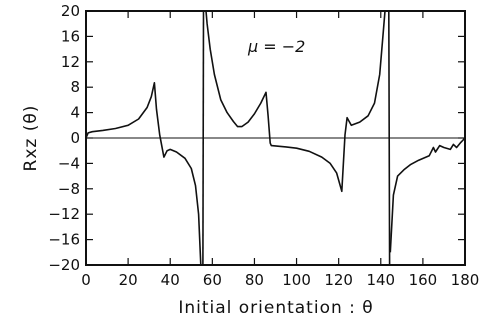 The height and width of the screenshot is (322, 486). What do you see at coordinates (70, 11) in the screenshot?
I see `y-tick-label: 20` at bounding box center [70, 11].